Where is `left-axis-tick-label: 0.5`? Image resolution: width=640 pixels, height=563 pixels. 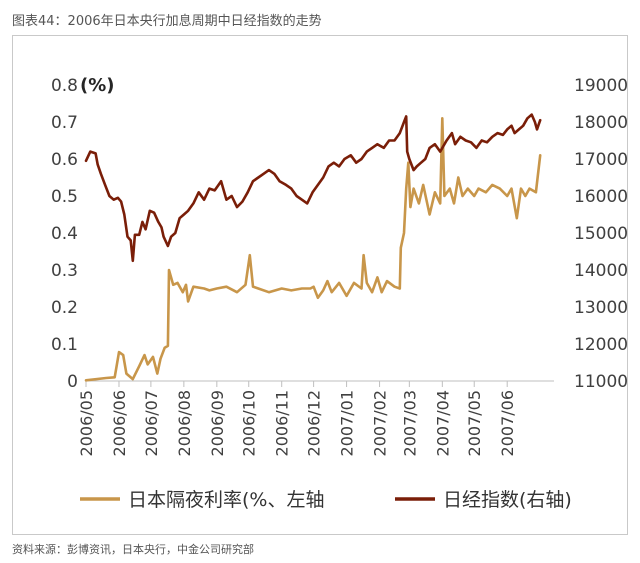 left-axis-tick-label: 0.5 is located at coordinates (64, 197).